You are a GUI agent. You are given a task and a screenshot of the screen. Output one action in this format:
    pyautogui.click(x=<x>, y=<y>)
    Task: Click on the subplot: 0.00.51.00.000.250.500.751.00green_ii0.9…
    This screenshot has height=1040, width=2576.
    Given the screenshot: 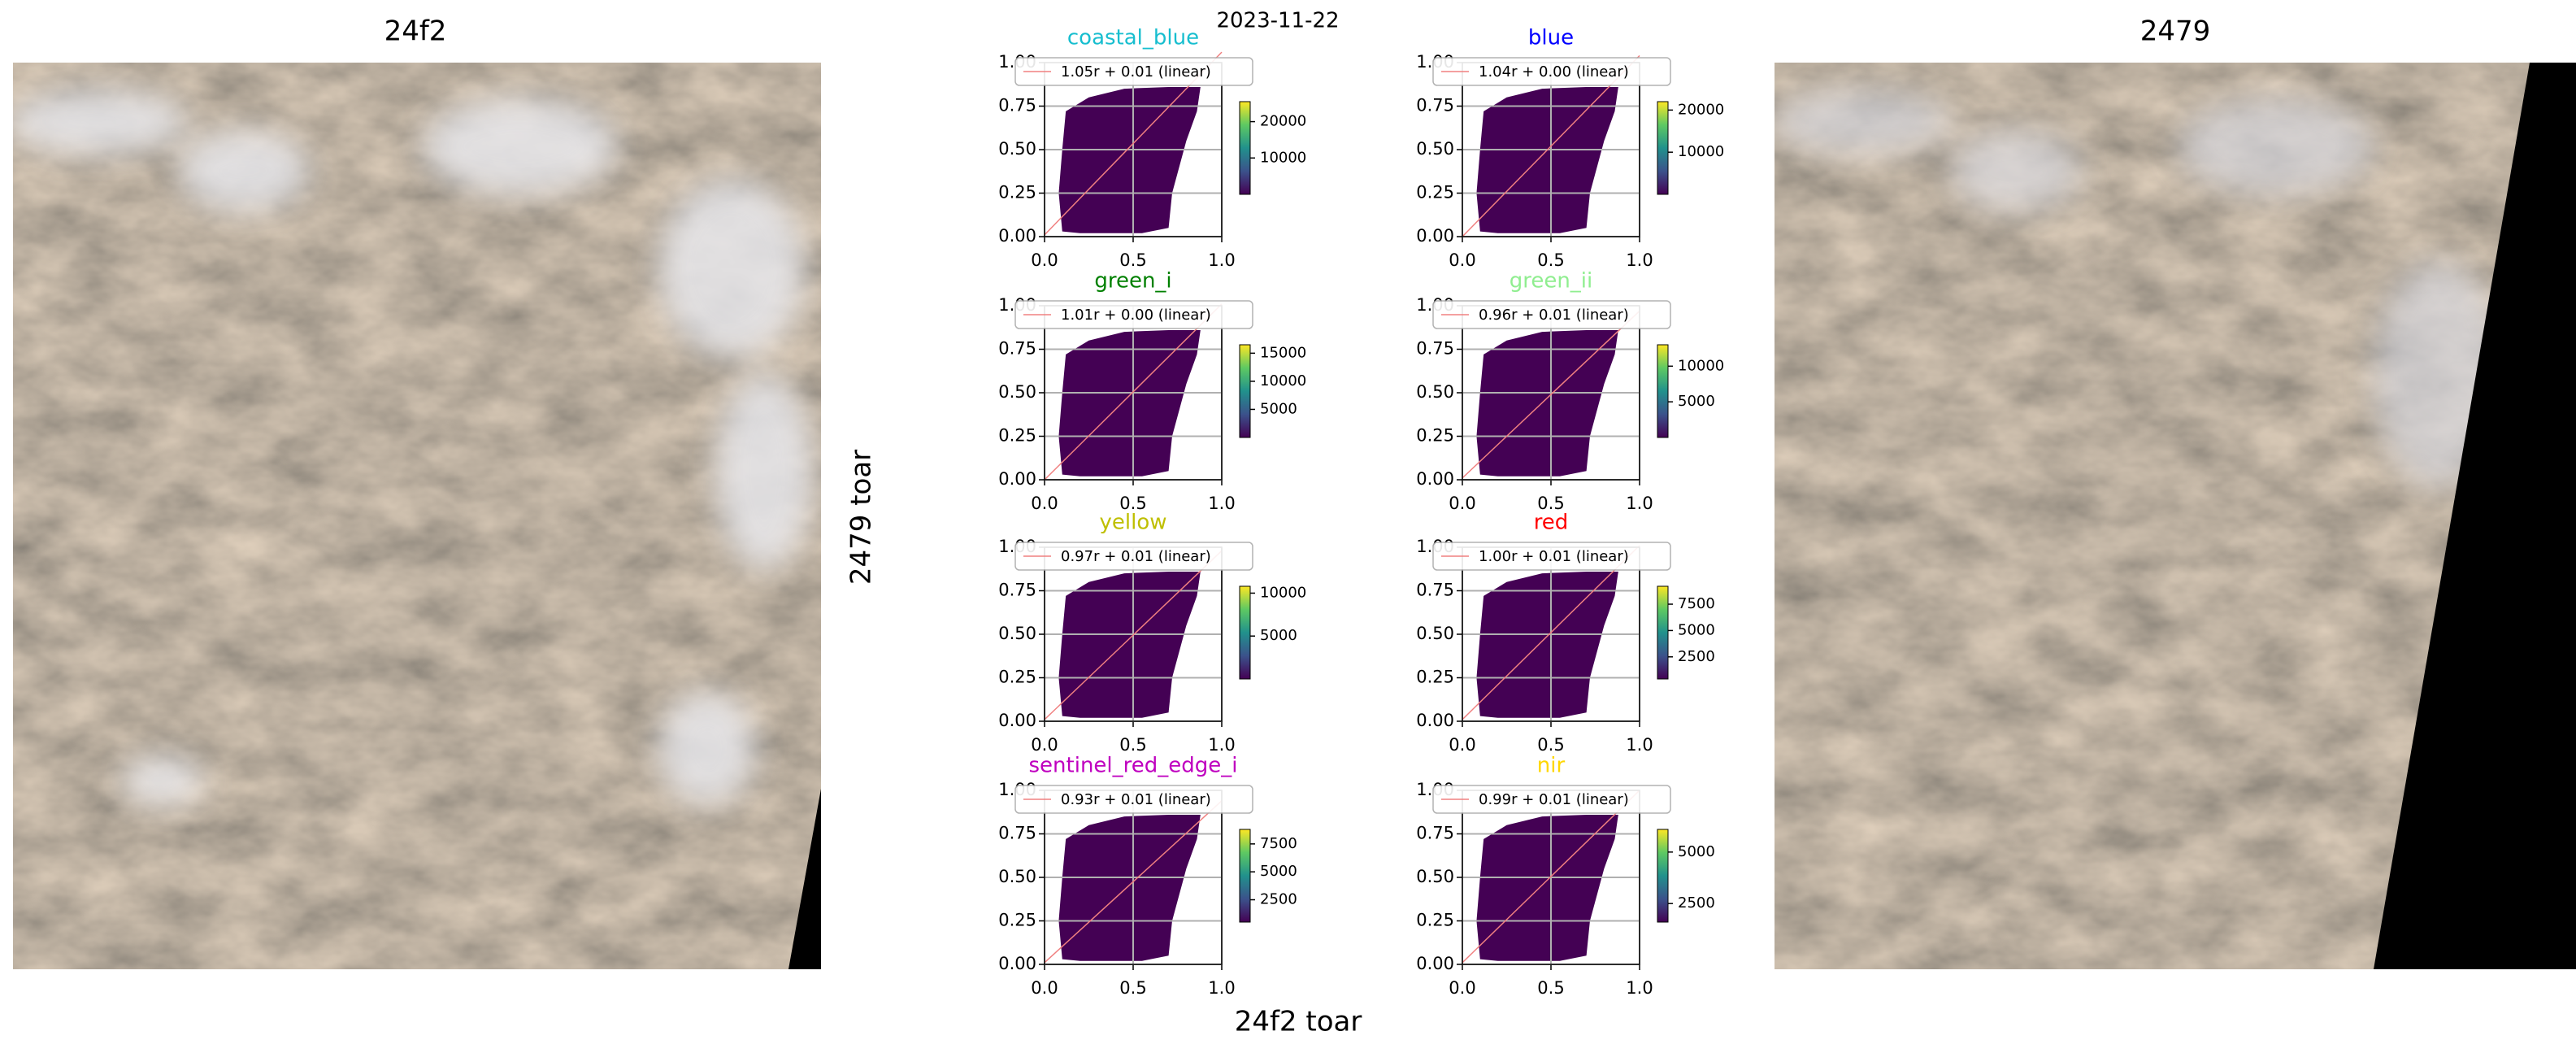 What is the action you would take?
    pyautogui.click(x=1570, y=391)
    